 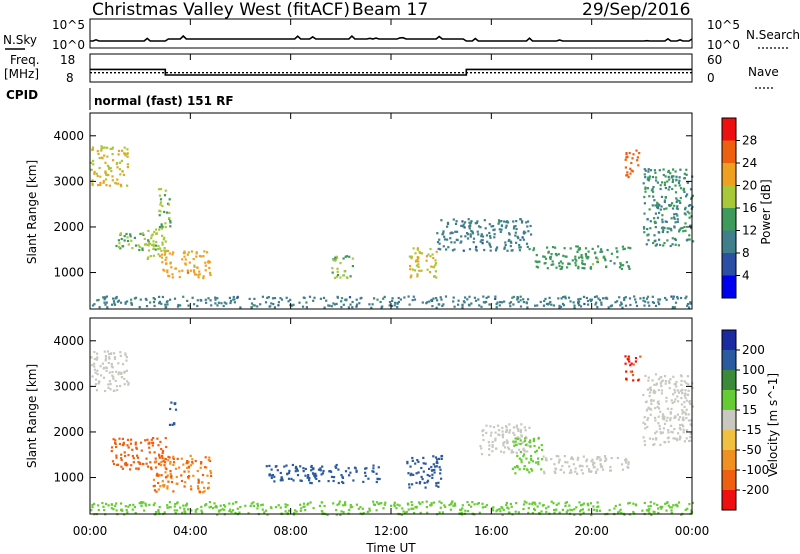 What do you see at coordinates (68, 227) in the screenshot?
I see `y-tick-label: 2000` at bounding box center [68, 227].